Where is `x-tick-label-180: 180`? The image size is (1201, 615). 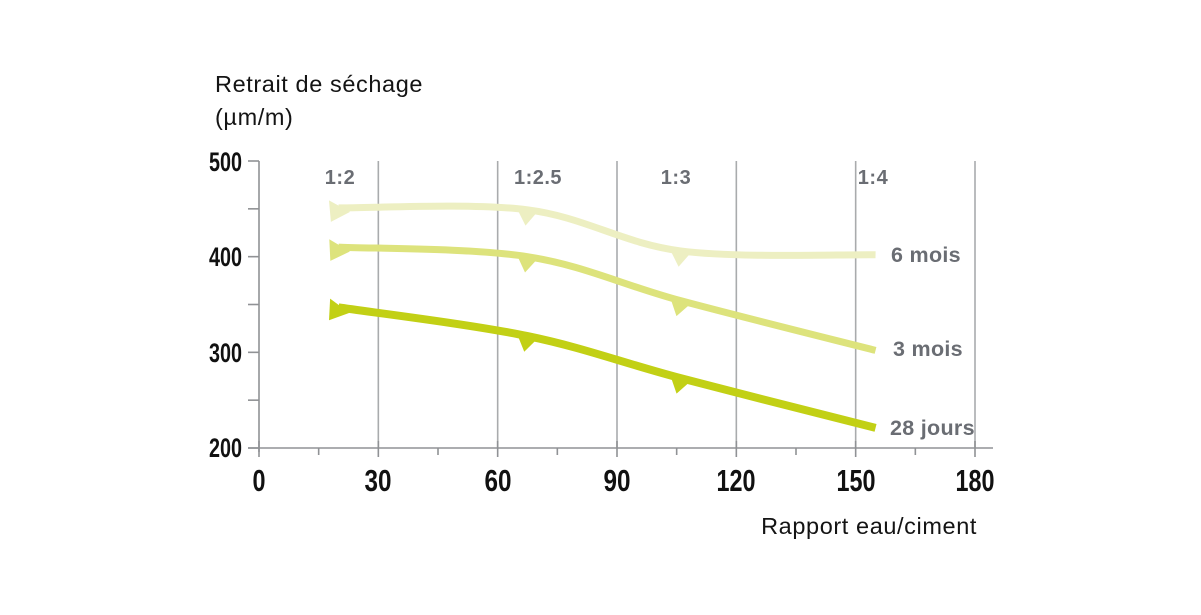
x-tick-label-180: 180 is located at coordinates (975, 480).